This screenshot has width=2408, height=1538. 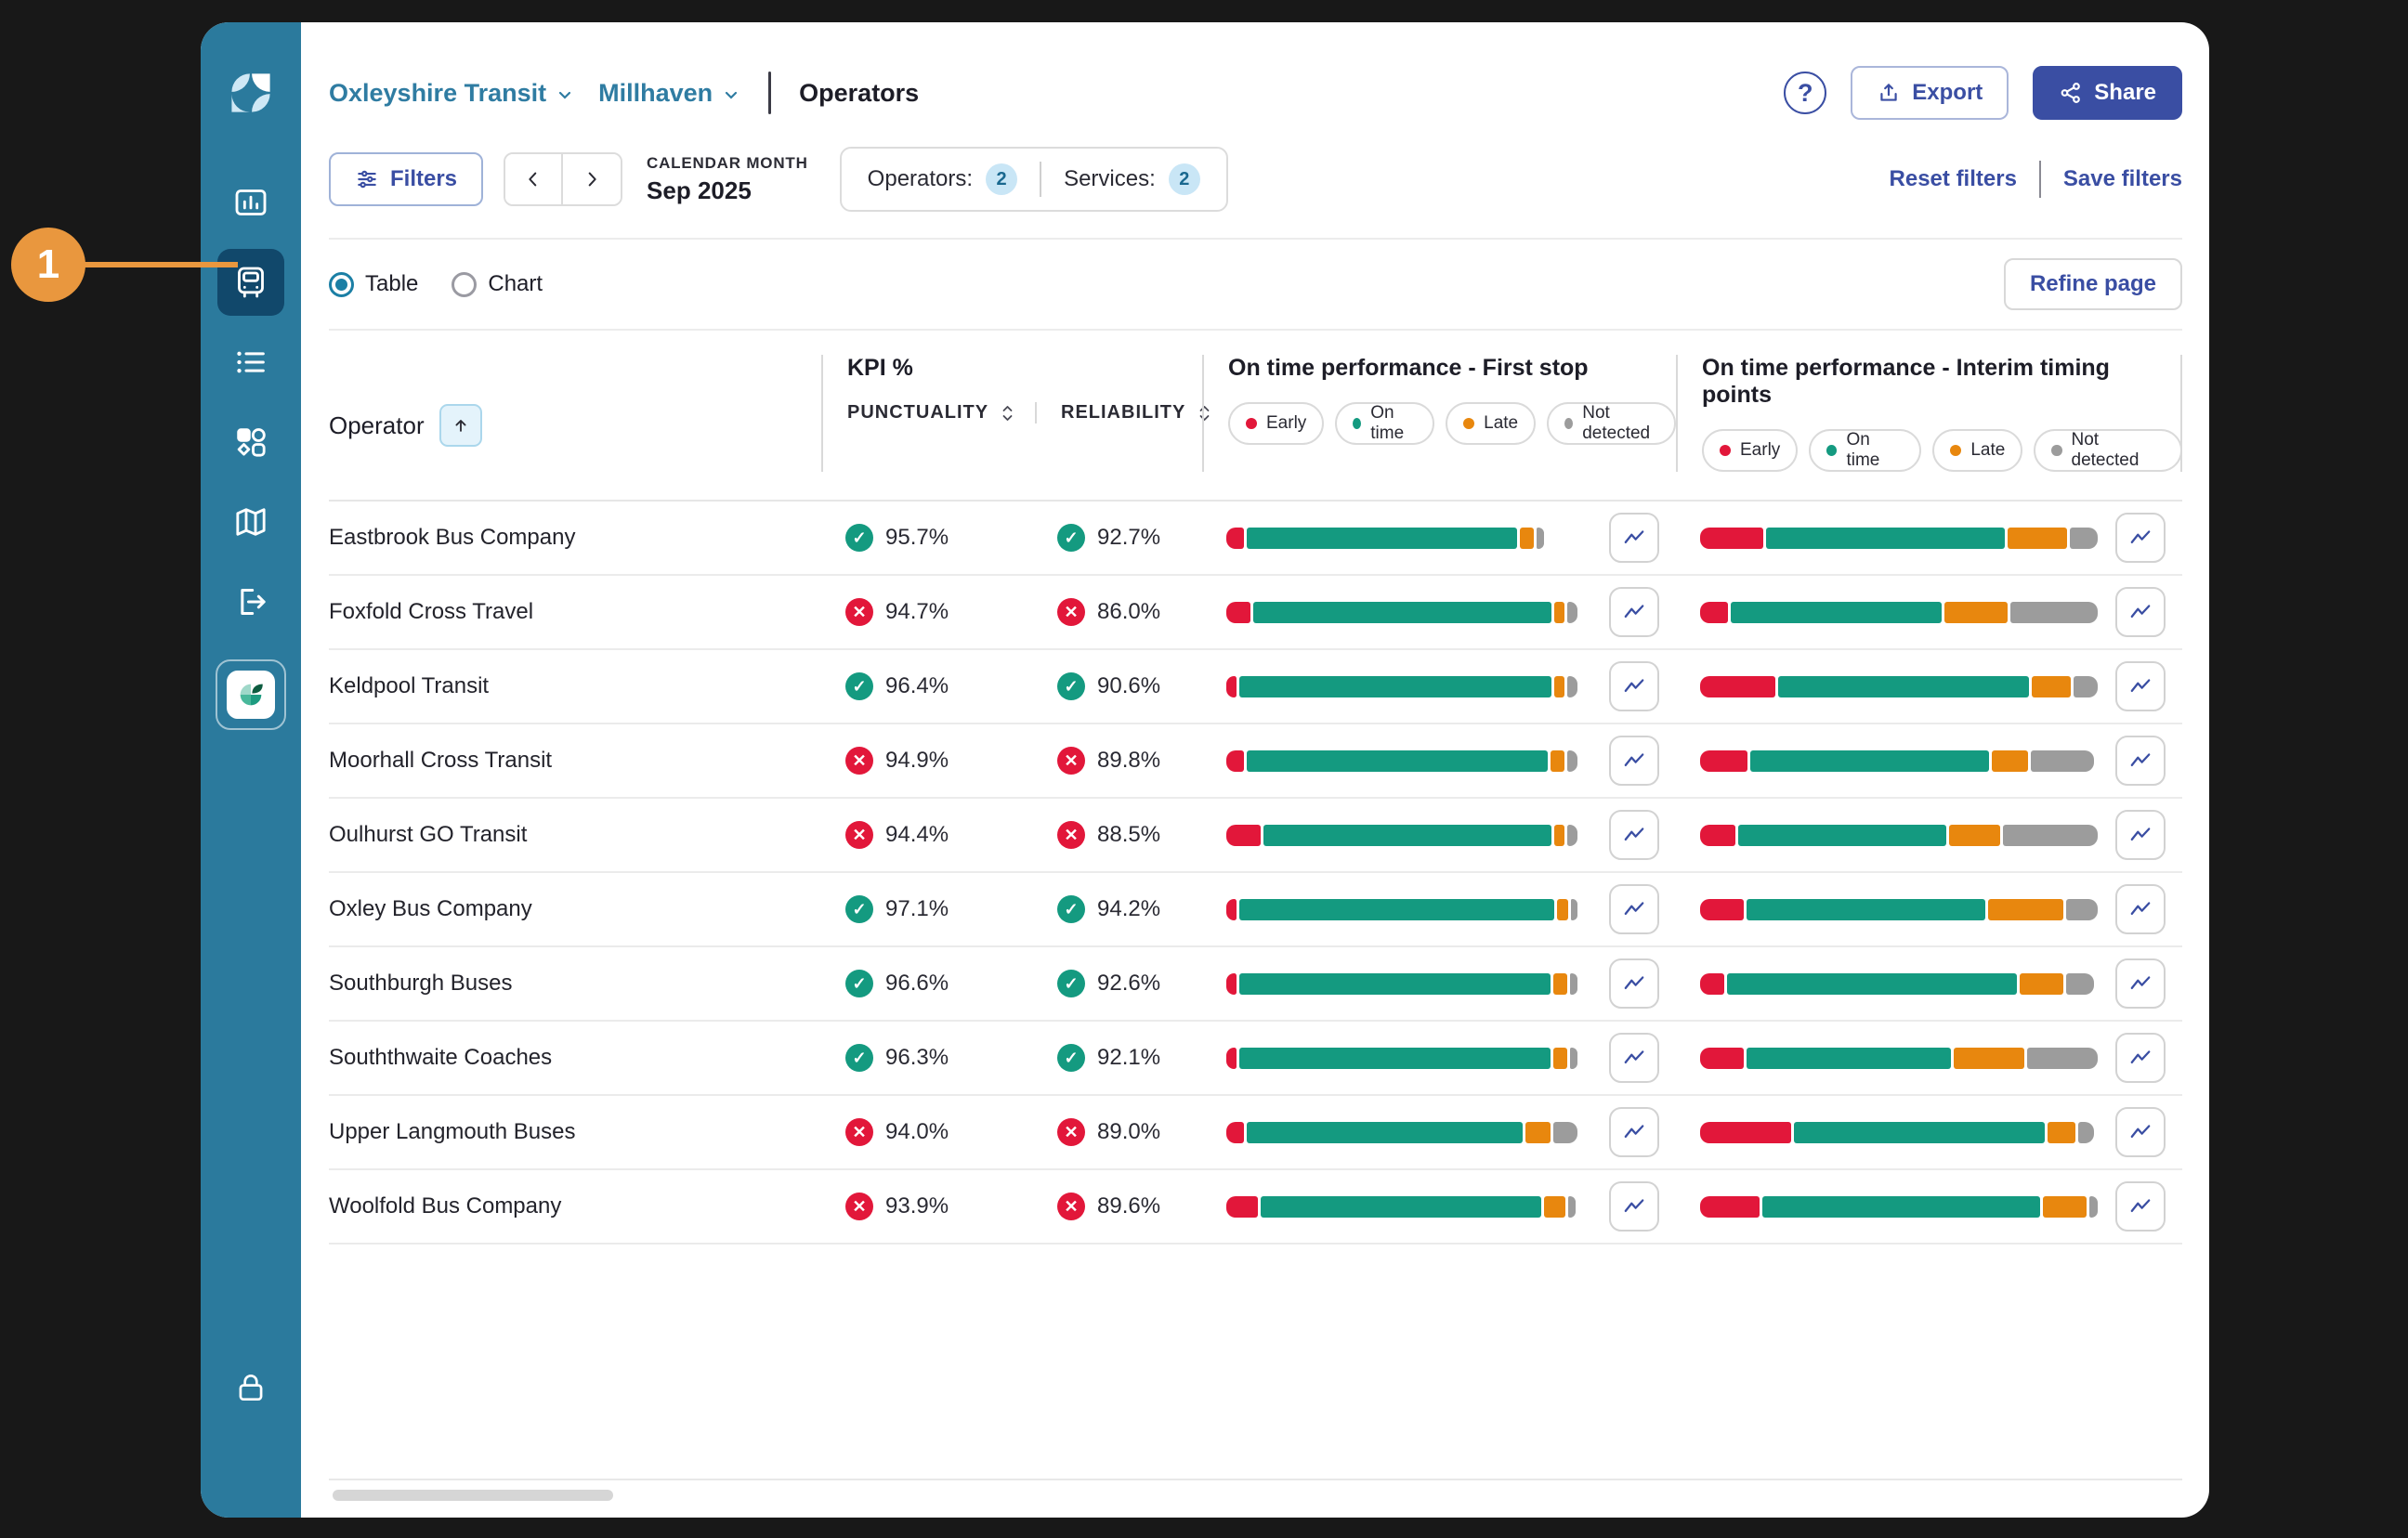 What do you see at coordinates (1123, 412) in the screenshot?
I see `reliability-column-label: RELIABILITY` at bounding box center [1123, 412].